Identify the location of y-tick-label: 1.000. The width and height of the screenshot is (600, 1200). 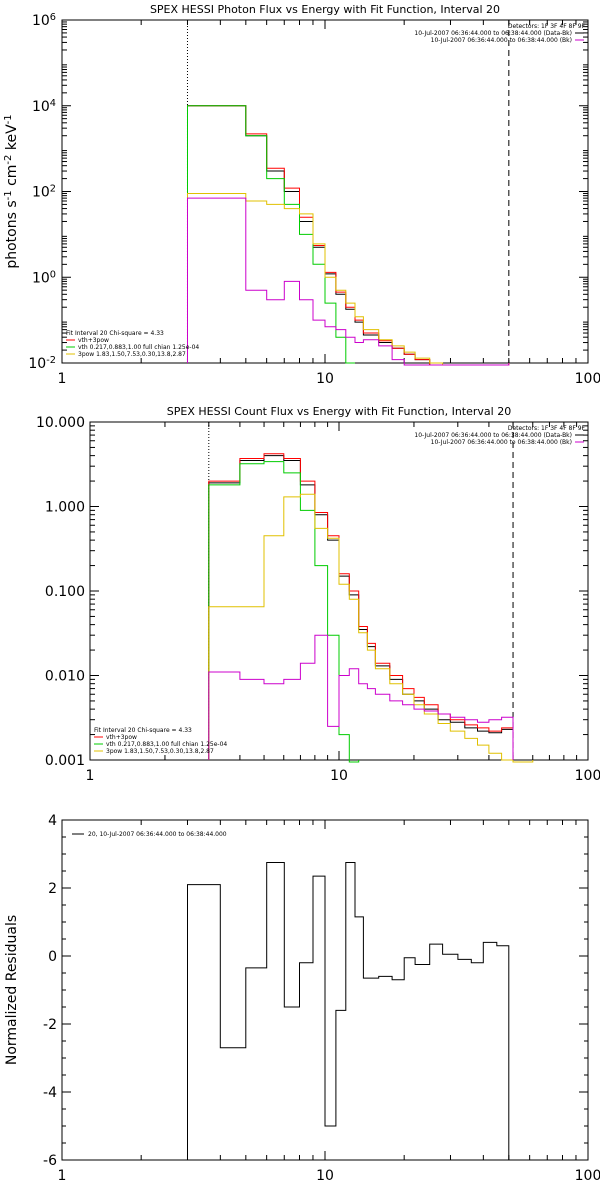
(65, 508).